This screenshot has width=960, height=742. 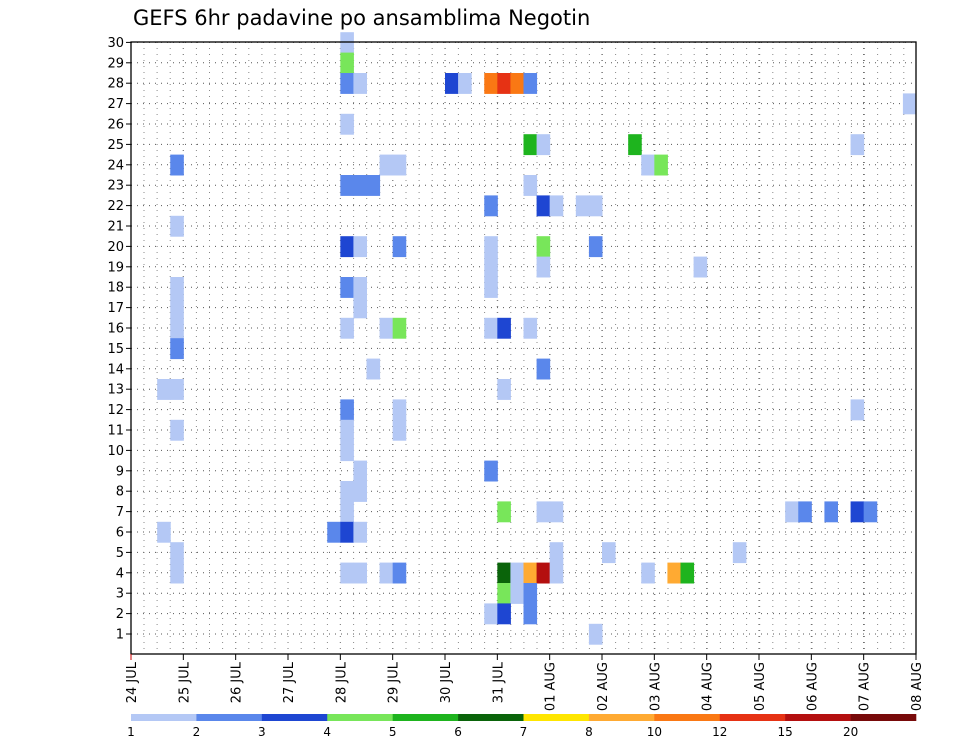 What do you see at coordinates (785, 732) in the screenshot?
I see `colorbar-label: 15` at bounding box center [785, 732].